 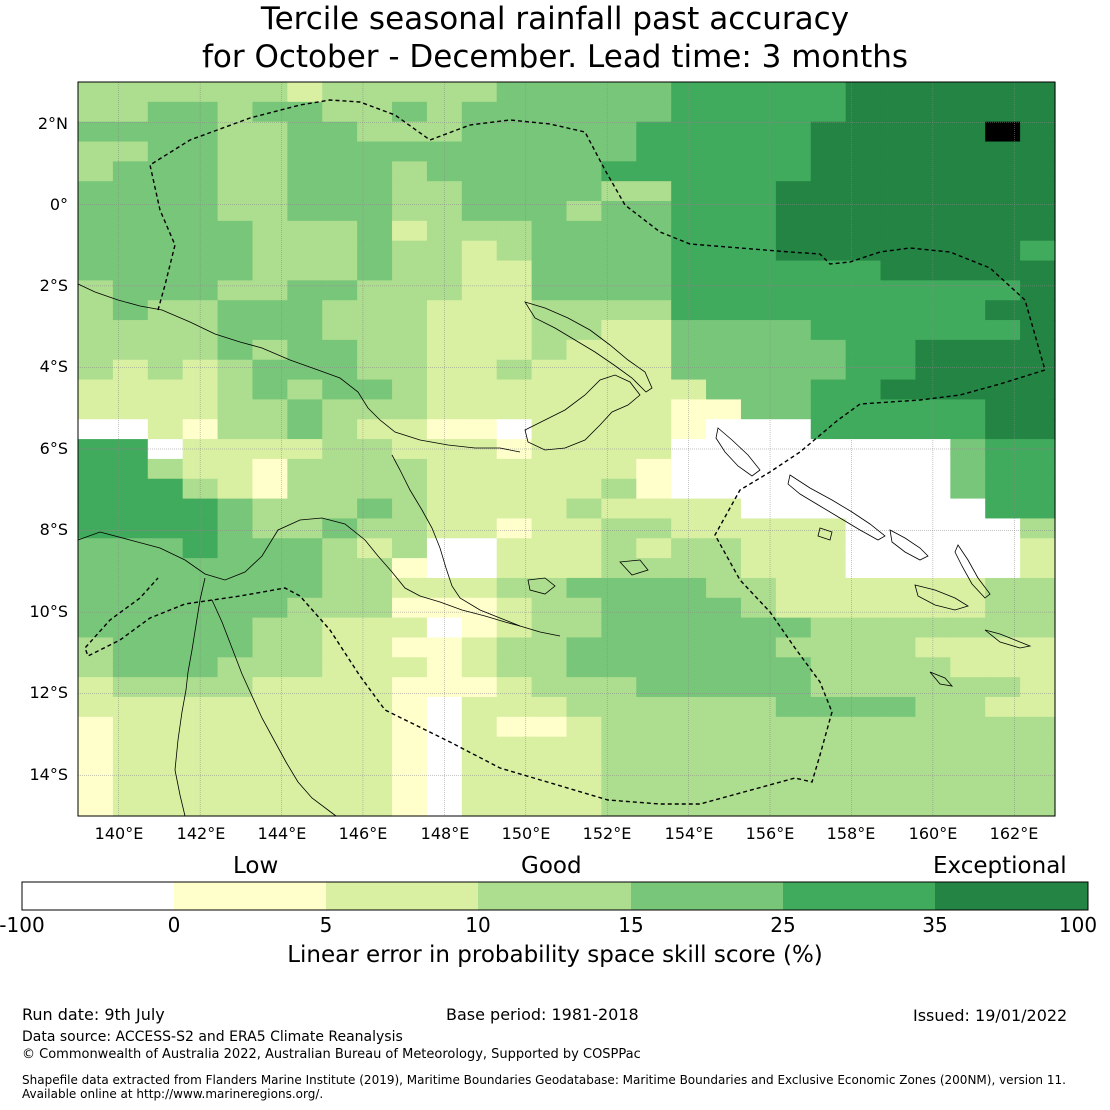 What do you see at coordinates (770, 833) in the screenshot?
I see `lon-label-156e: 156°E` at bounding box center [770, 833].